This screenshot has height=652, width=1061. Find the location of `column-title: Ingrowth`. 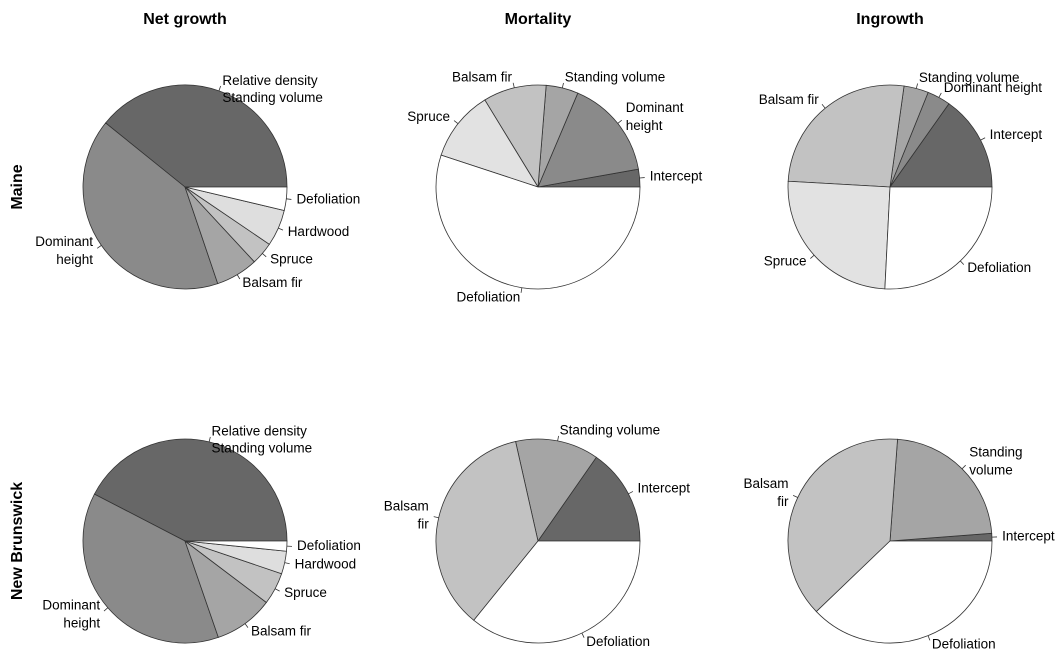

column-title: Ingrowth is located at coordinates (890, 19).